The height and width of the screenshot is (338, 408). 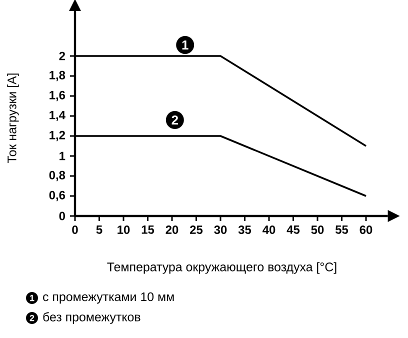 What do you see at coordinates (108, 298) in the screenshot?
I see `legend-label: с промежутками 10 мм` at bounding box center [108, 298].